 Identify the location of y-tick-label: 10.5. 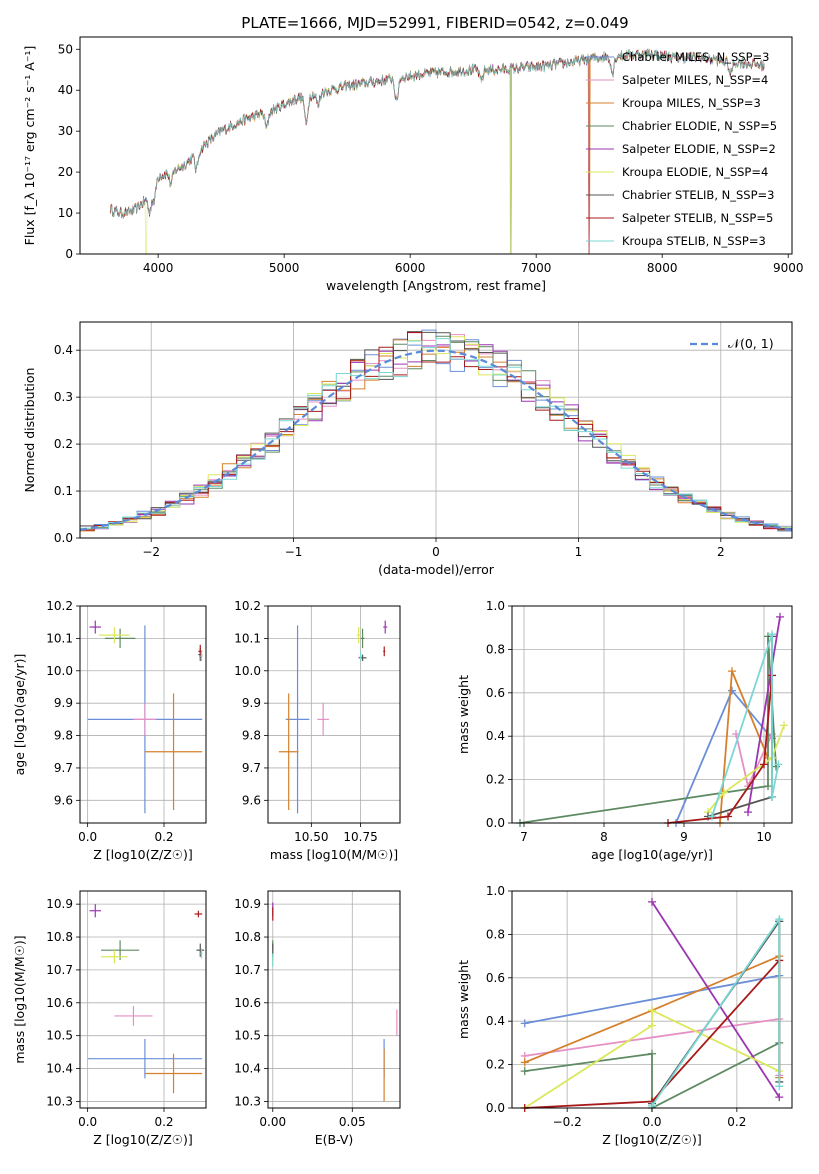
(59, 1036).